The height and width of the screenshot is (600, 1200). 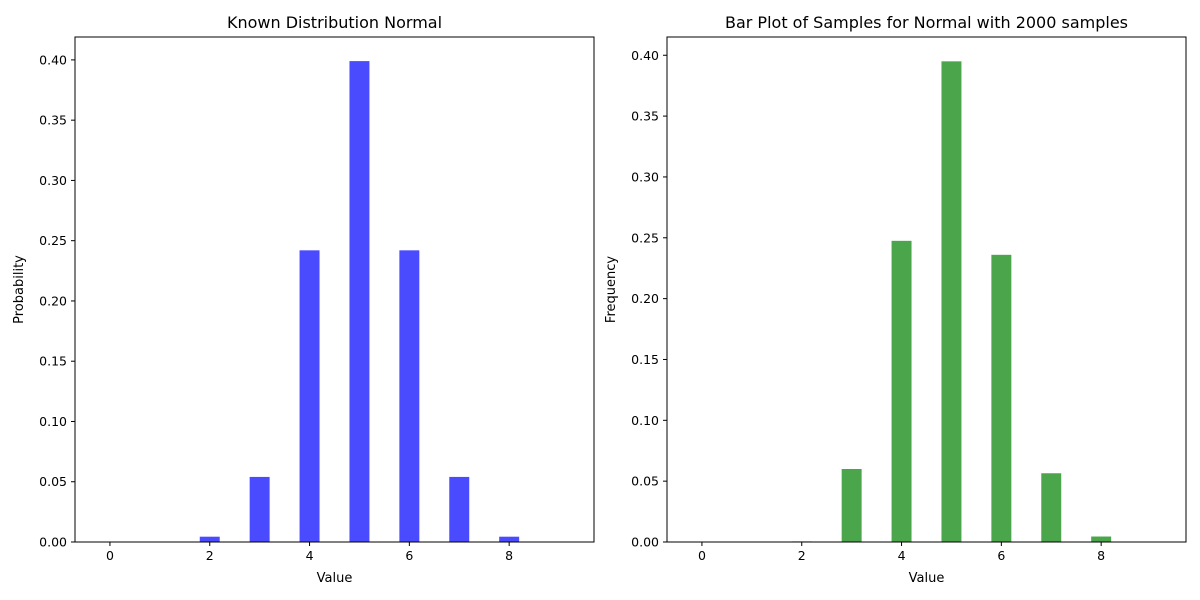 What do you see at coordinates (19, 289) in the screenshot?
I see `y-axis-label: Probability` at bounding box center [19, 289].